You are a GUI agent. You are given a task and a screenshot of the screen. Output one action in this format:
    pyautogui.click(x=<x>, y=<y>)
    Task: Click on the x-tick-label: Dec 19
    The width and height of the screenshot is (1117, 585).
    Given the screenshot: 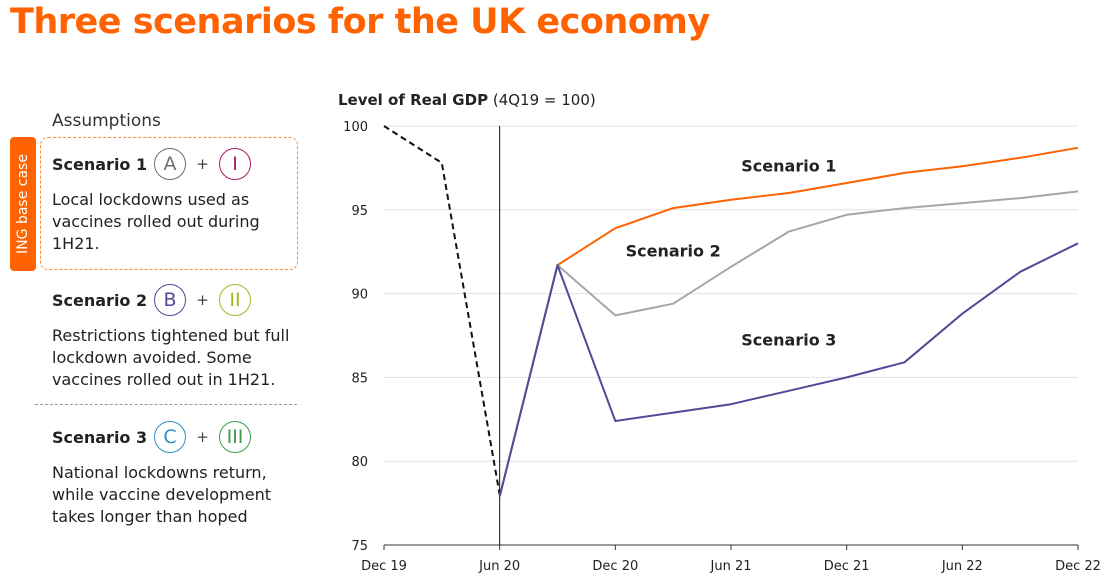 What is the action you would take?
    pyautogui.click(x=384, y=566)
    